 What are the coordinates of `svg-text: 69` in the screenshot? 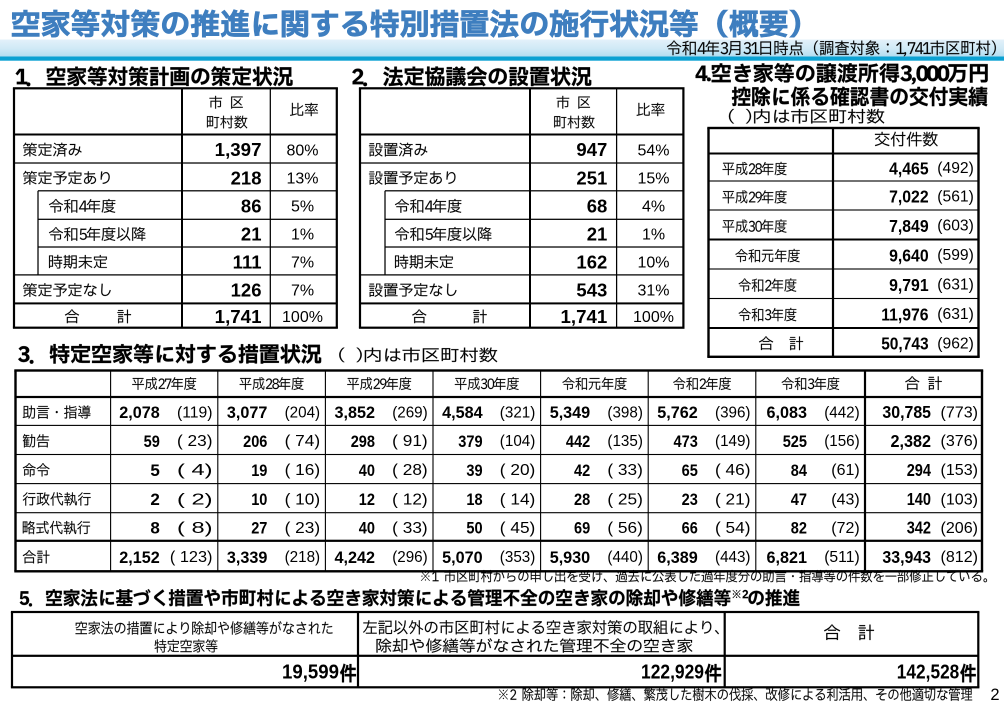 It's located at (582, 528).